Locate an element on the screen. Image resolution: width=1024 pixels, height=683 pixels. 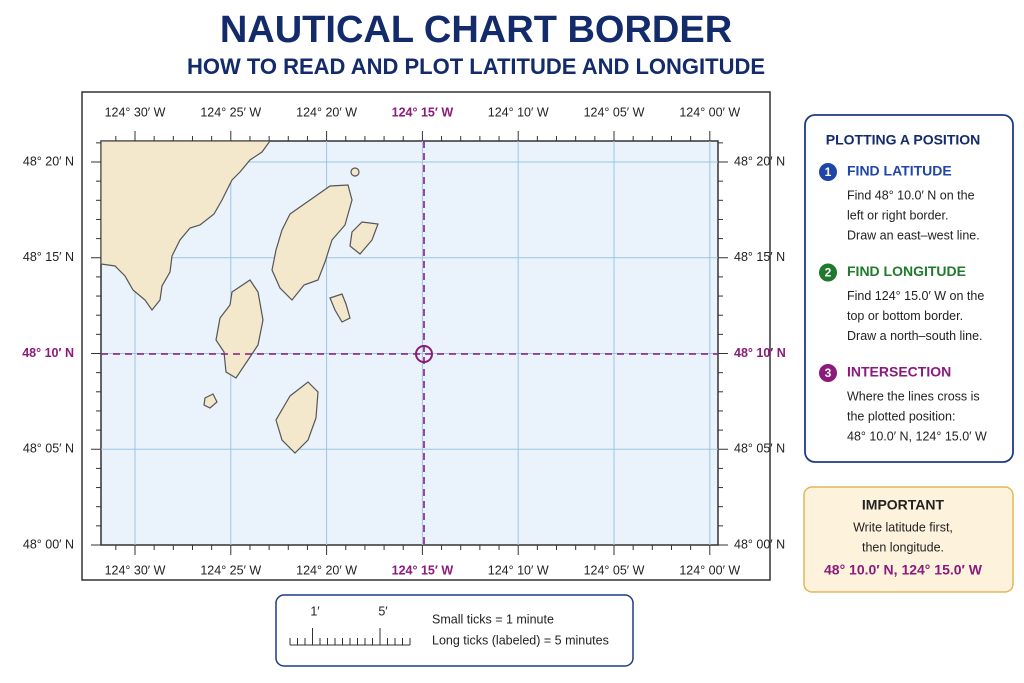
step-line: left or right border. is located at coordinates (897, 215).